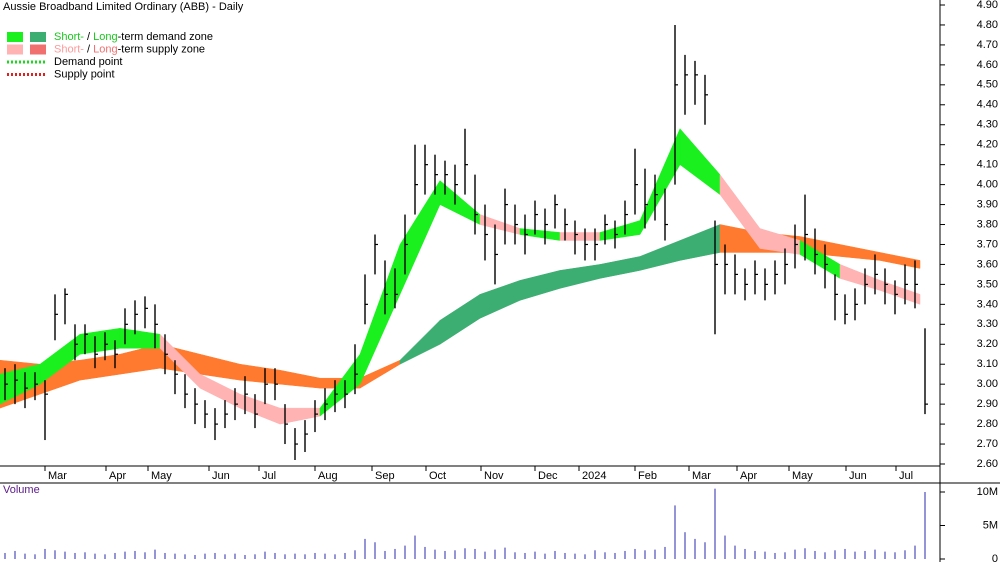  I want to click on y-tick-label: 4.50, so click(987, 85).